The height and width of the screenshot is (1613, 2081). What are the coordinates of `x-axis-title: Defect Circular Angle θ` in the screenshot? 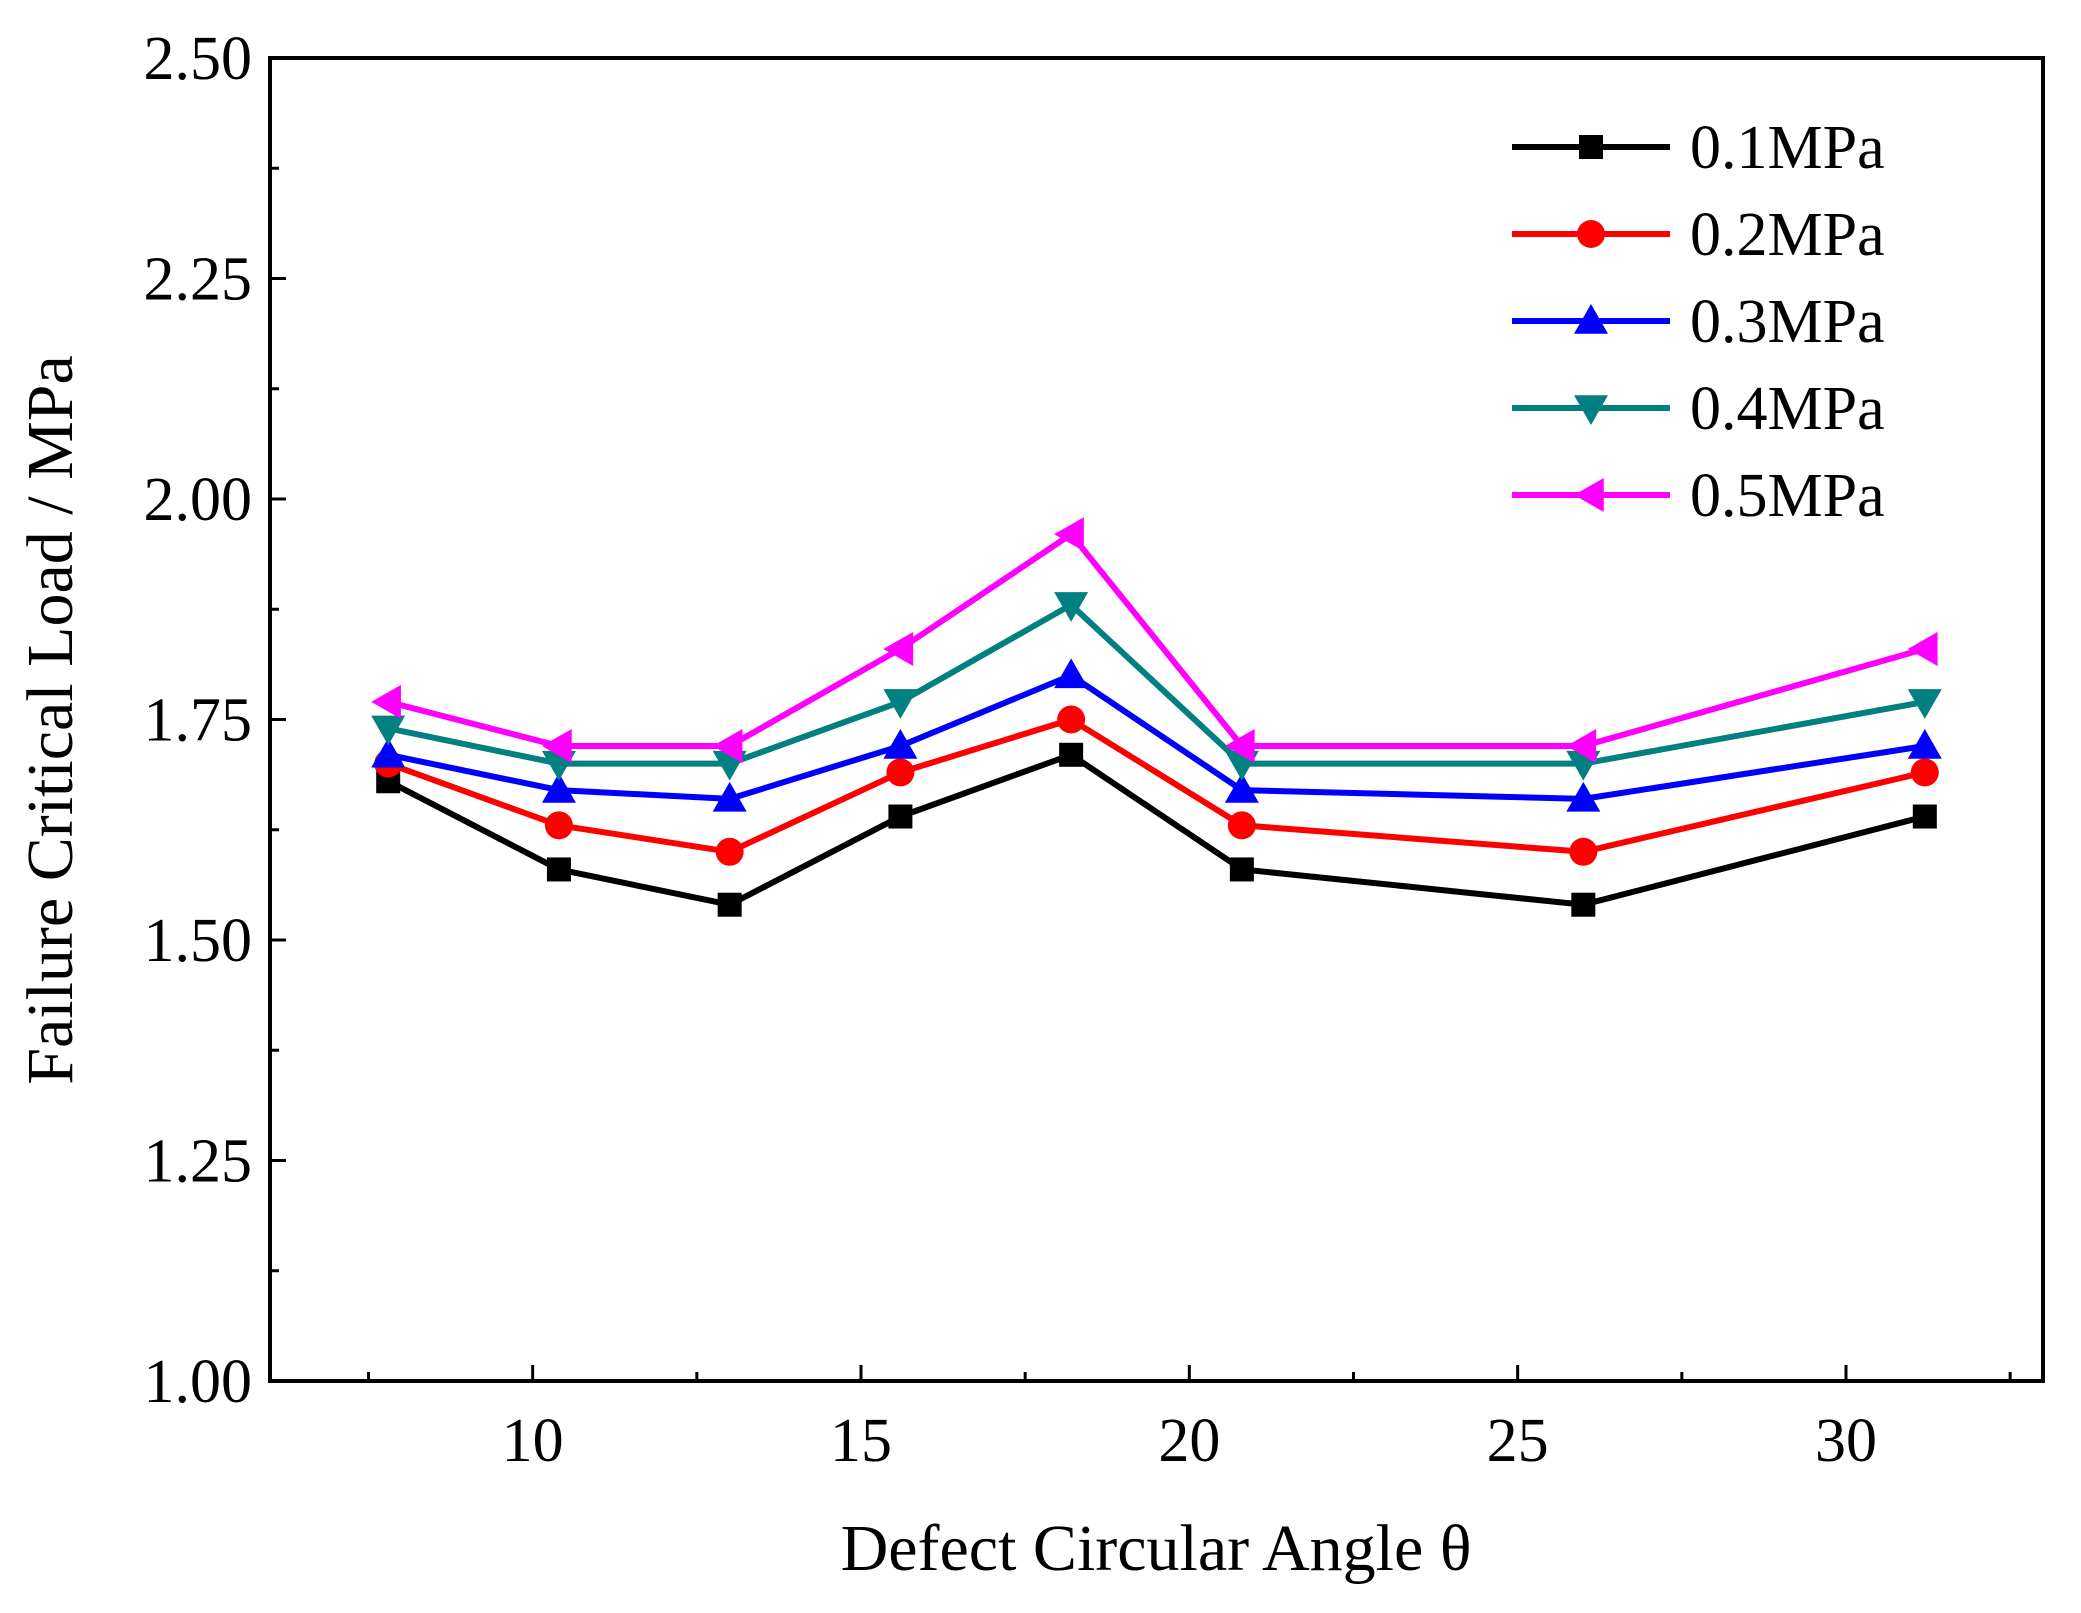 It's located at (1156, 1548).